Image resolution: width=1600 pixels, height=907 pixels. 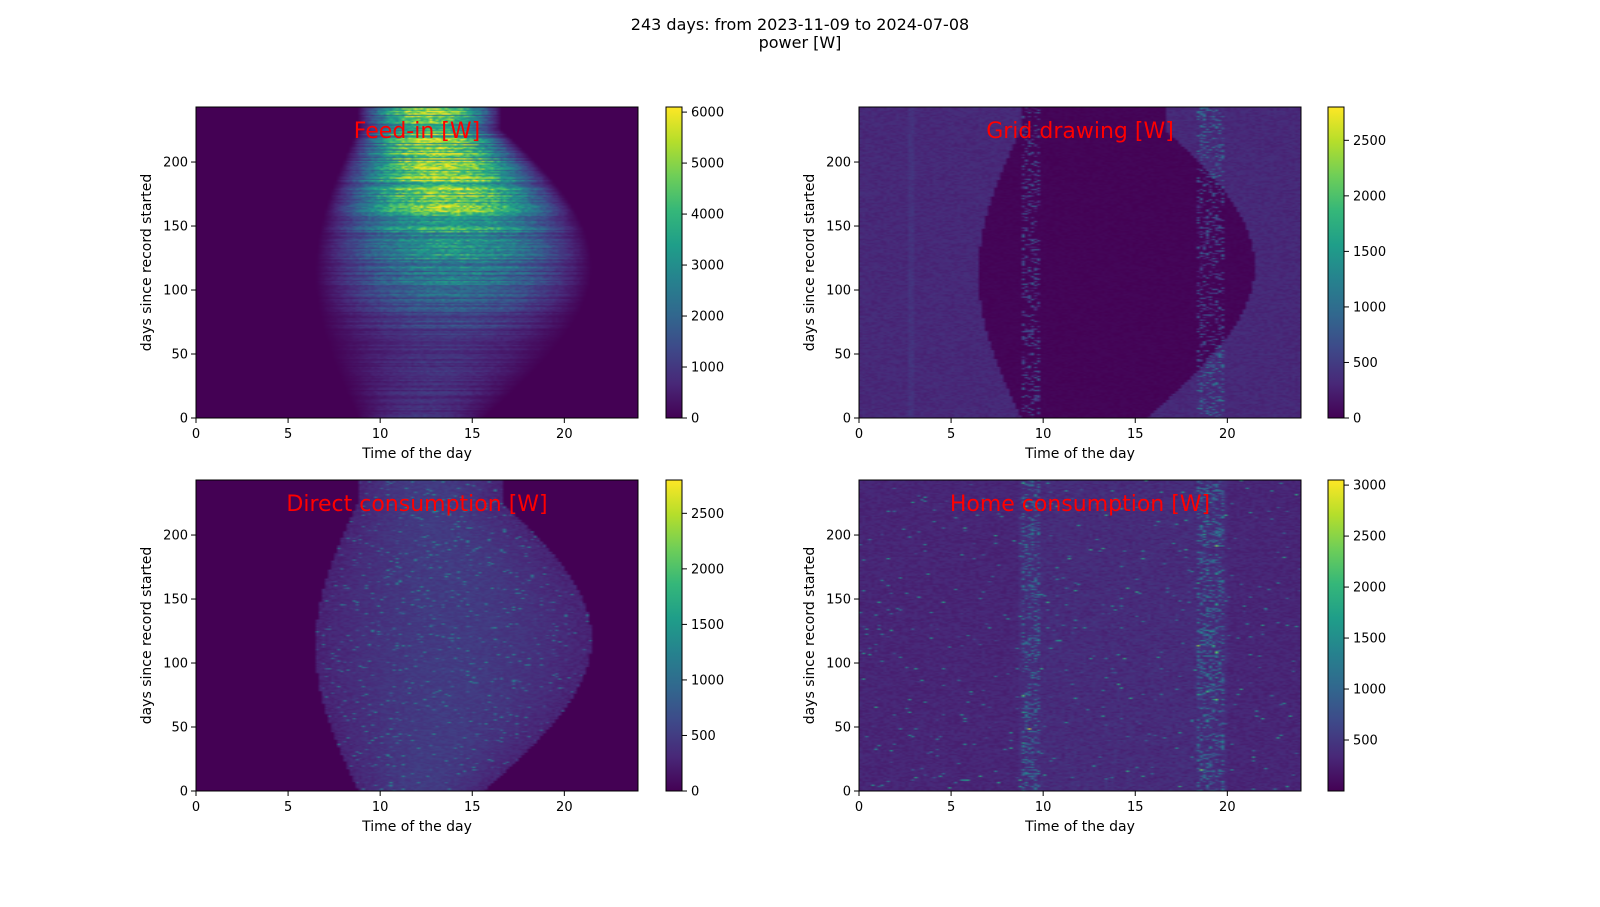 What do you see at coordinates (800, 42) in the screenshot?
I see `figure-subtitle: power [W]` at bounding box center [800, 42].